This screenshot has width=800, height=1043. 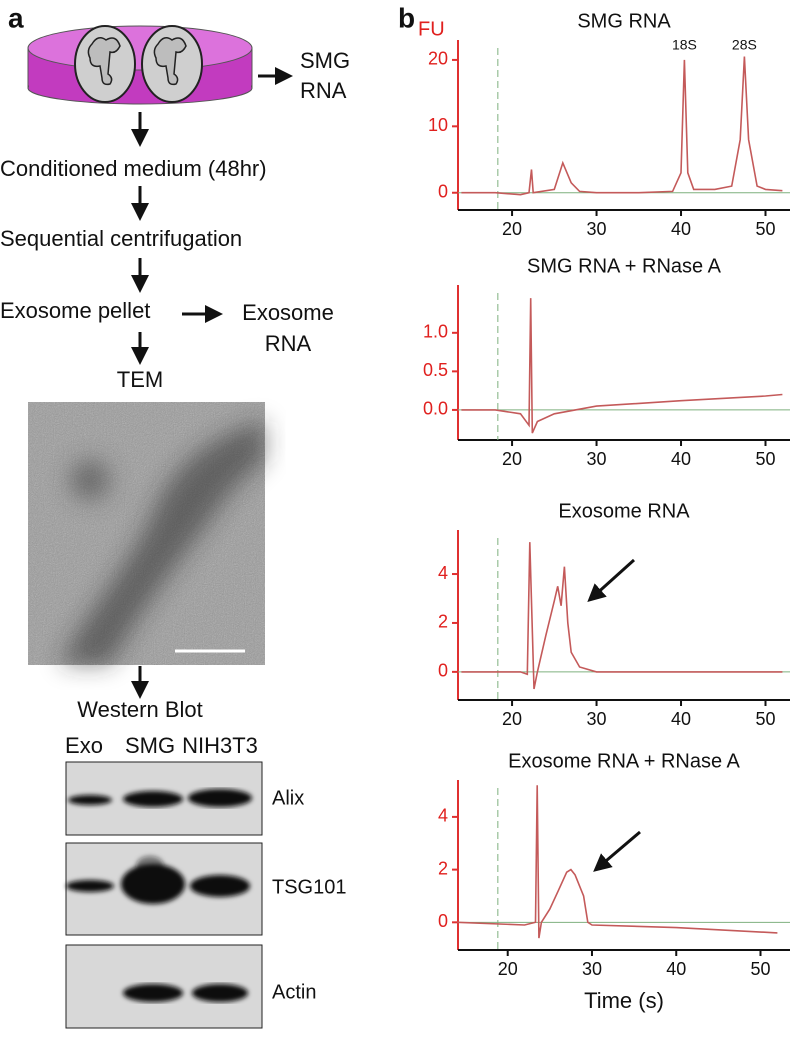 I want to click on lane-label: SMG, so click(x=150, y=745).